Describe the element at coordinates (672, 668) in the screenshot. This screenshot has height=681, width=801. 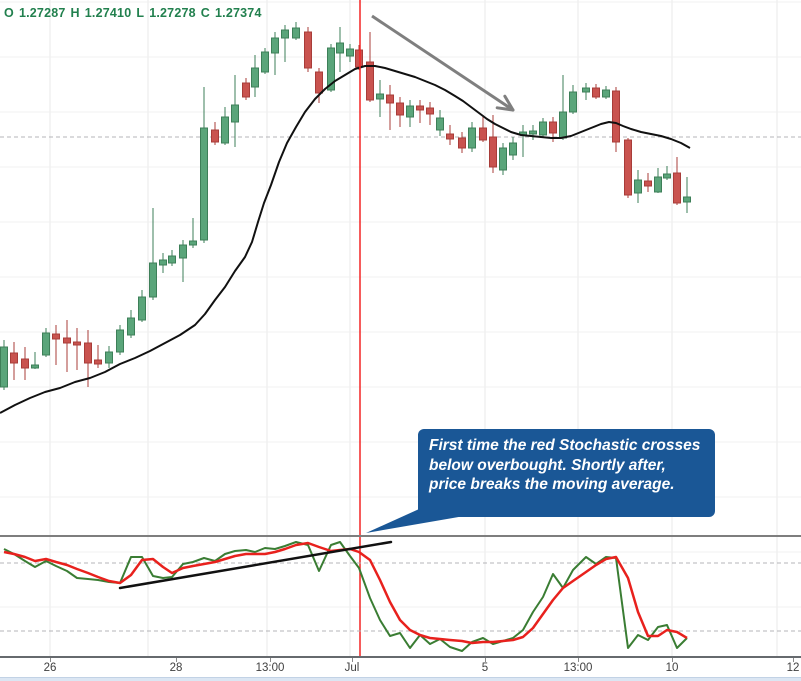
I see `time-axis-label: 10` at that location.